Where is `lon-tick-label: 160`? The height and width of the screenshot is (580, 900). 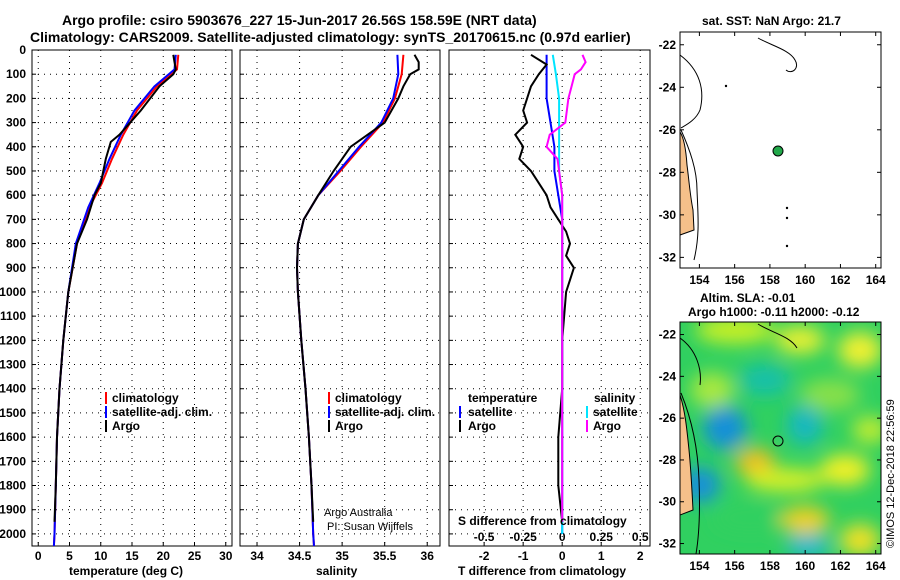 lon-tick-label: 160 is located at coordinates (805, 566).